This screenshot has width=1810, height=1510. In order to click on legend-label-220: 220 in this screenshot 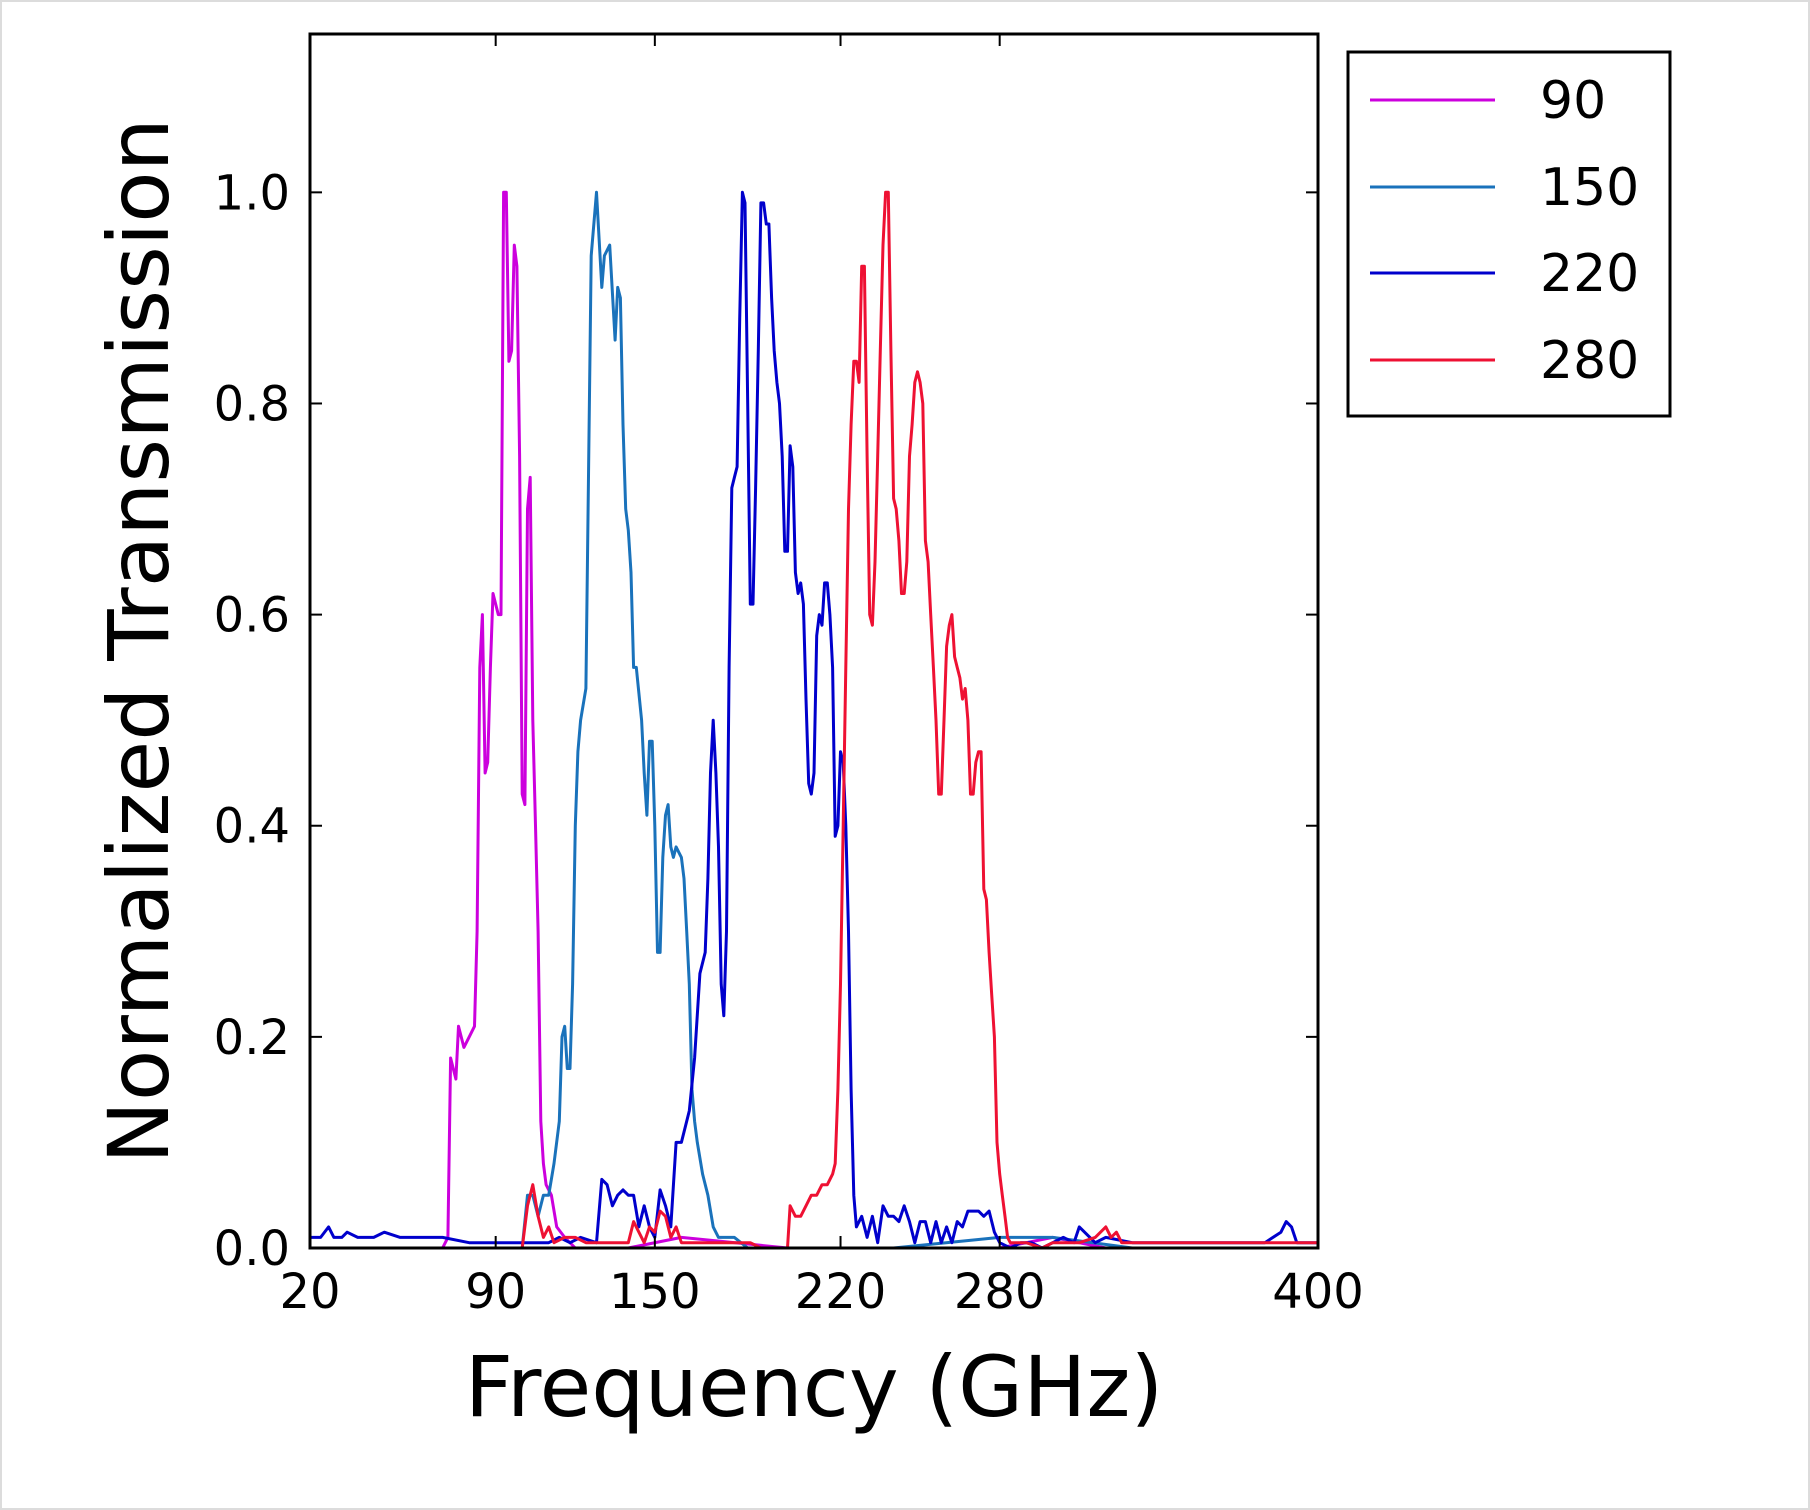, I will do `click(1589, 274)`.